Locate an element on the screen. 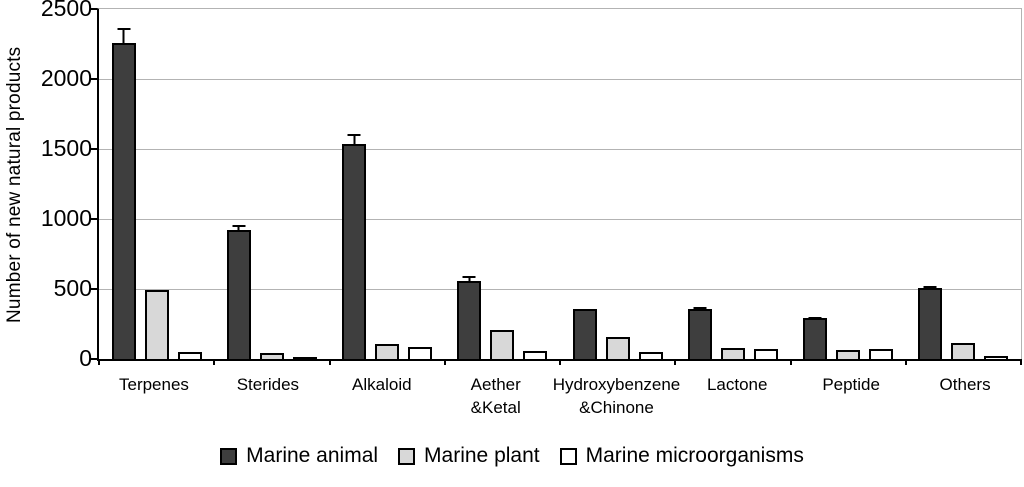 The image size is (1024, 487). legend-label: Marine animal is located at coordinates (312, 455).